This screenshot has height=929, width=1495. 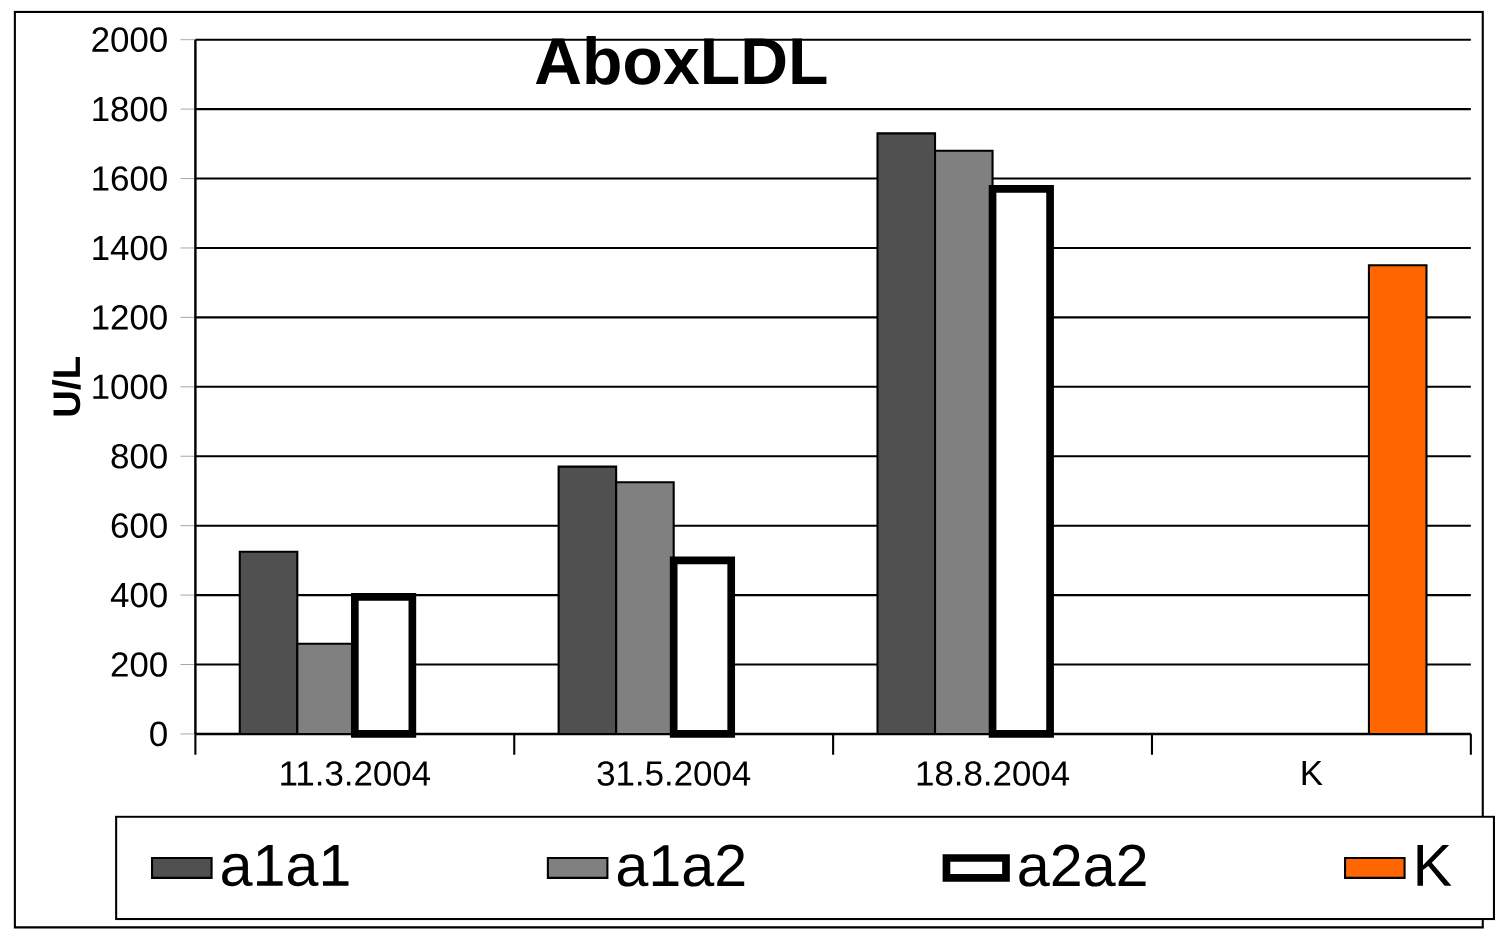 What do you see at coordinates (130, 317) in the screenshot?
I see `y-tick-label: 1200` at bounding box center [130, 317].